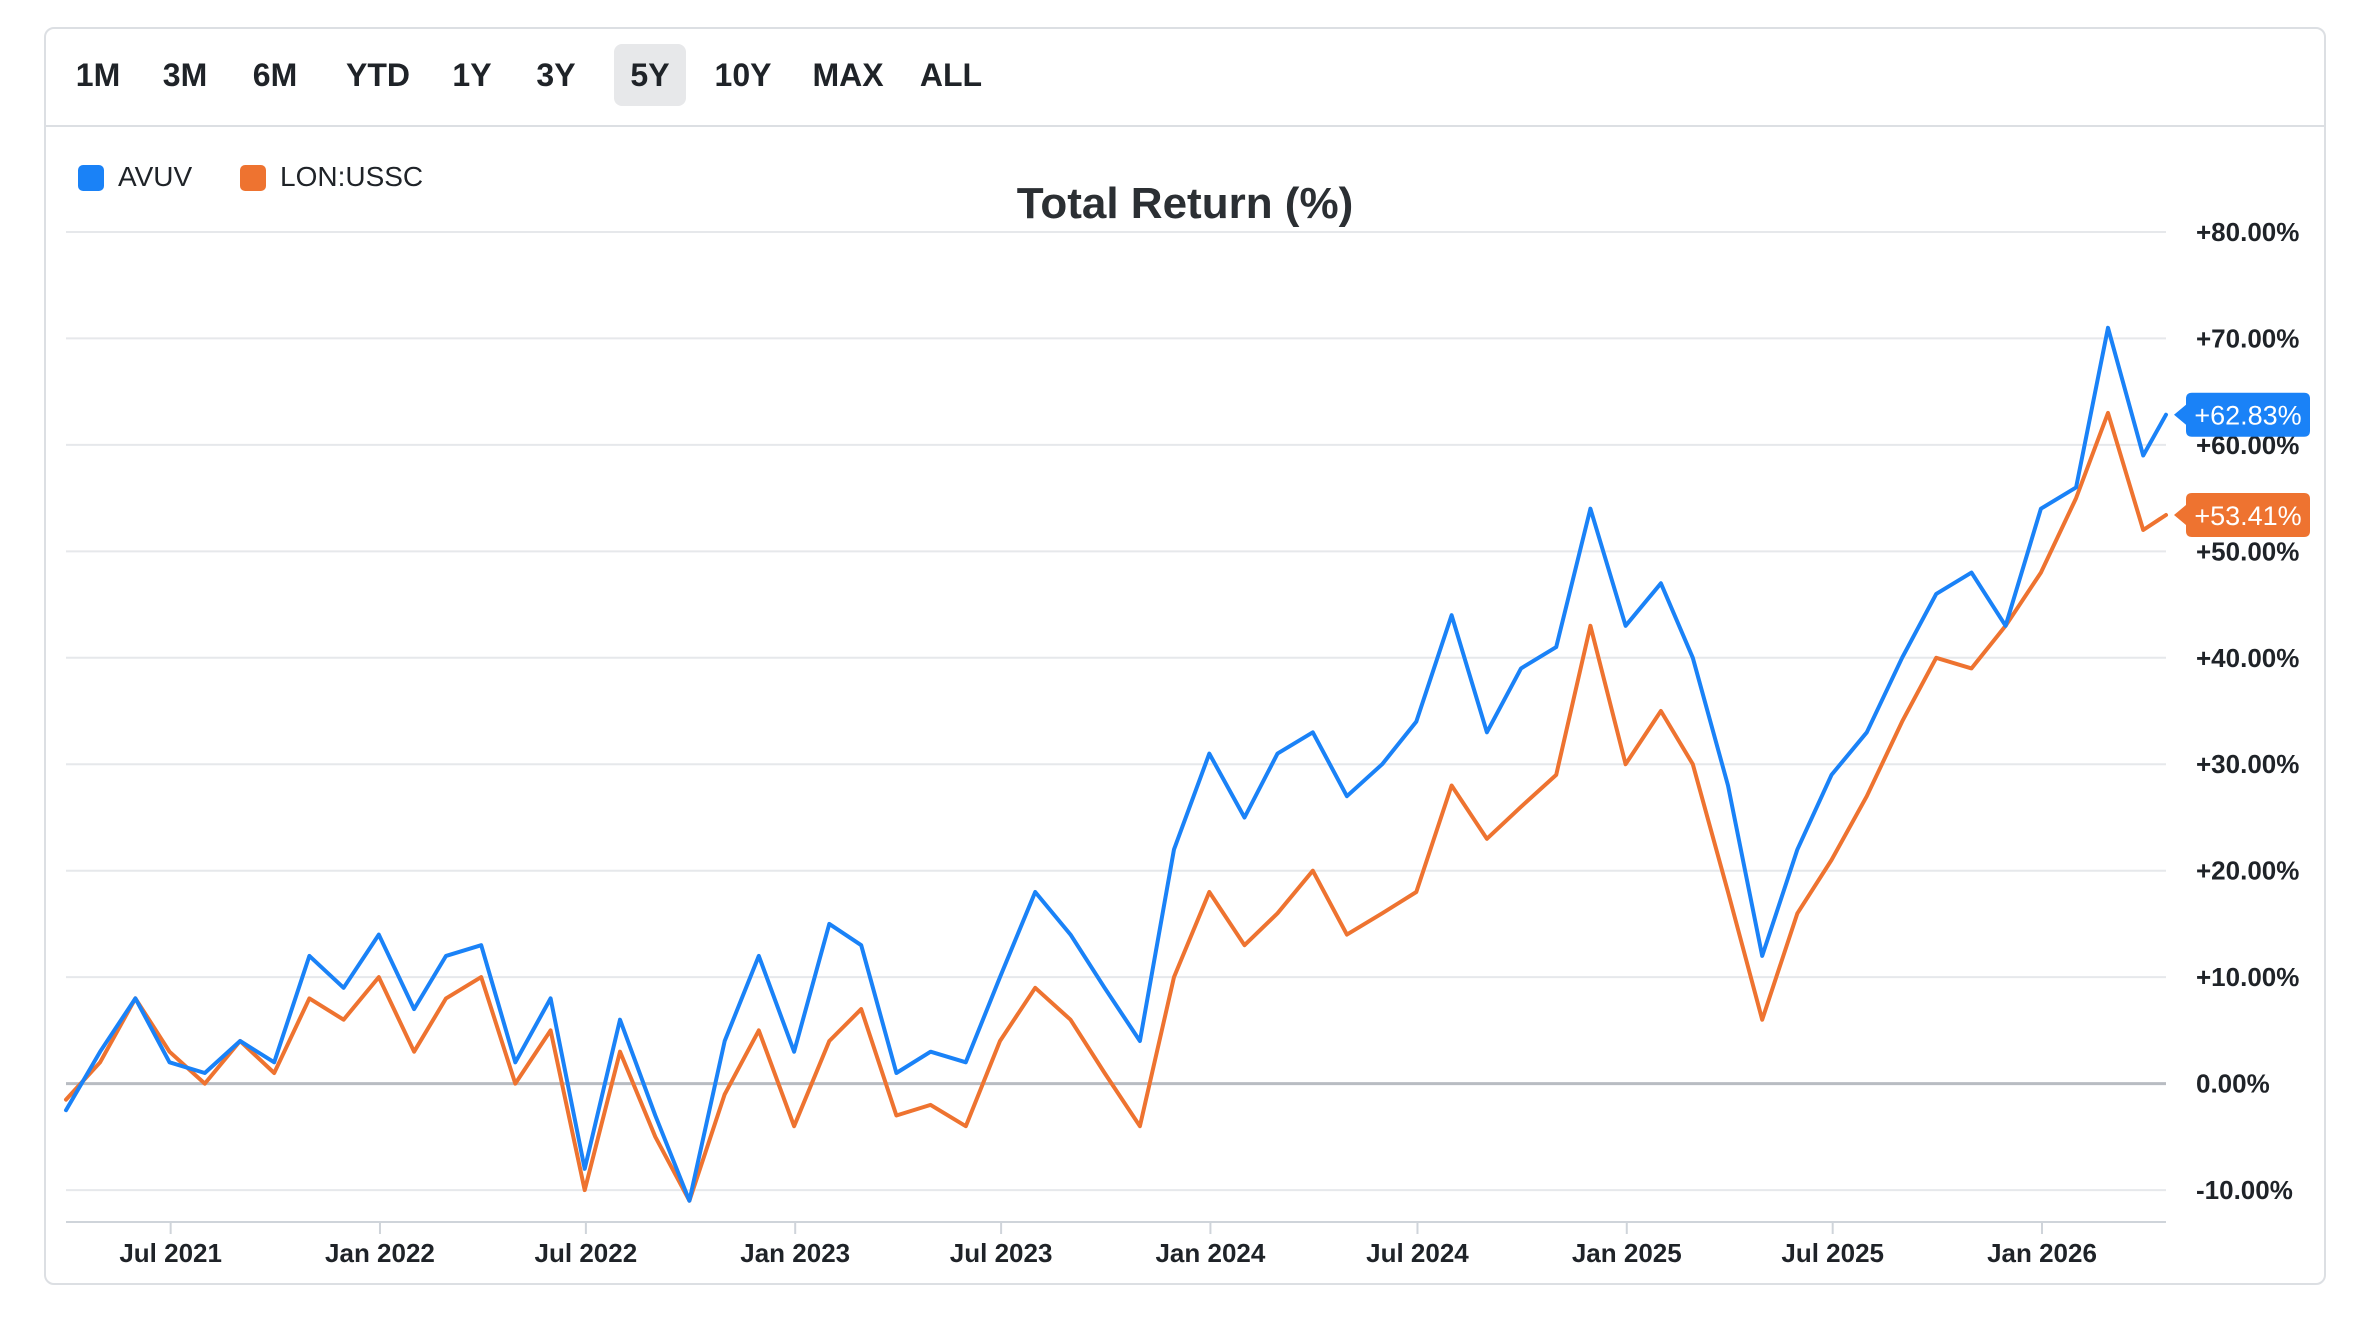 The image size is (2364, 1328). Describe the element at coordinates (951, 75) in the screenshot. I see `range-button-all: ALL` at that location.